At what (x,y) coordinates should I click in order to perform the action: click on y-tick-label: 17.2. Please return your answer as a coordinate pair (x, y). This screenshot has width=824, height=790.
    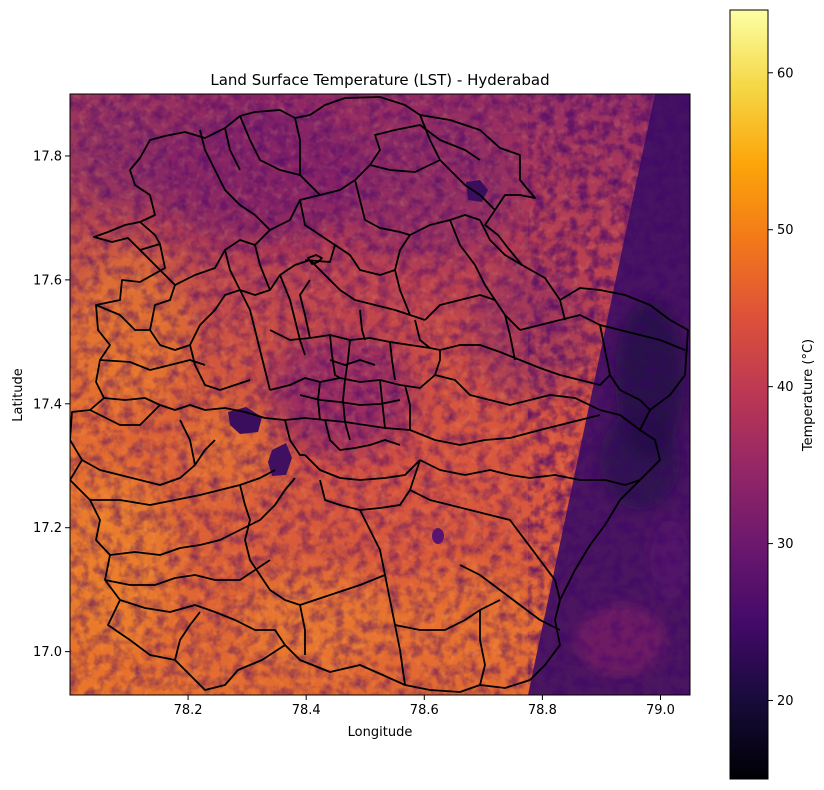
    Looking at the image, I should click on (47, 528).